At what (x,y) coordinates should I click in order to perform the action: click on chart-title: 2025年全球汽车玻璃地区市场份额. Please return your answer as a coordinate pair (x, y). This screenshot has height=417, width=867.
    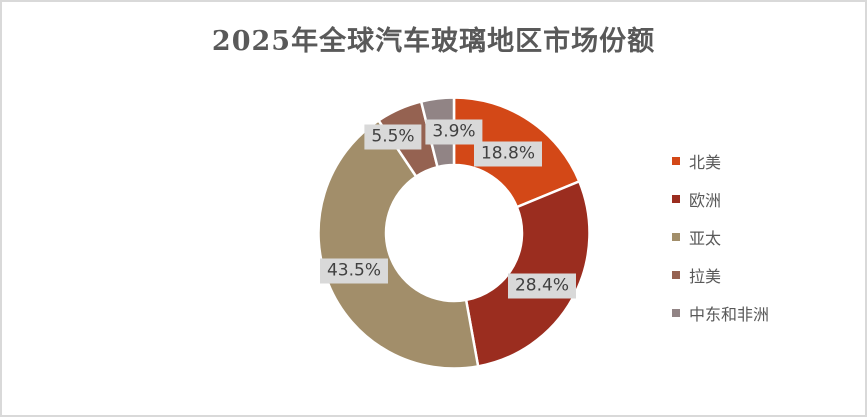
    Looking at the image, I should click on (433, 41).